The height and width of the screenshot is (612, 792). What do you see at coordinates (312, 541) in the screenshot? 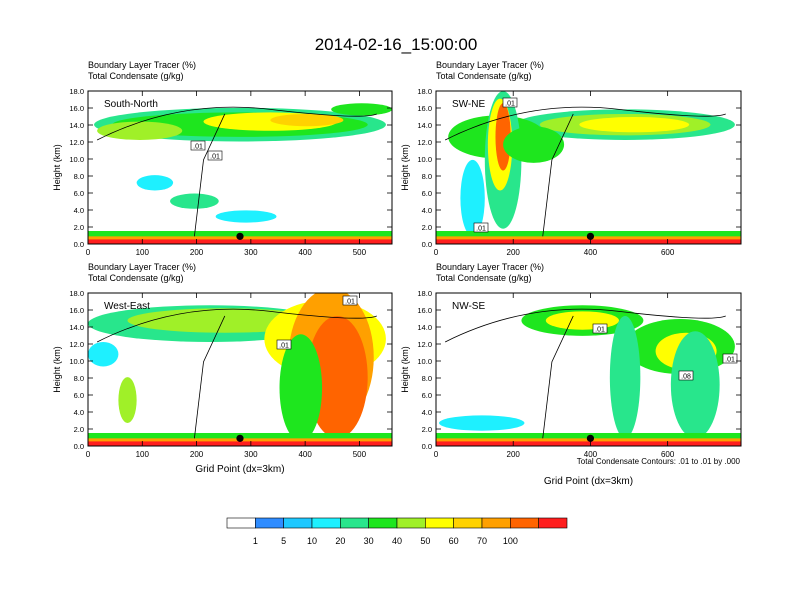
I see `colorbar-label: 10` at bounding box center [312, 541].